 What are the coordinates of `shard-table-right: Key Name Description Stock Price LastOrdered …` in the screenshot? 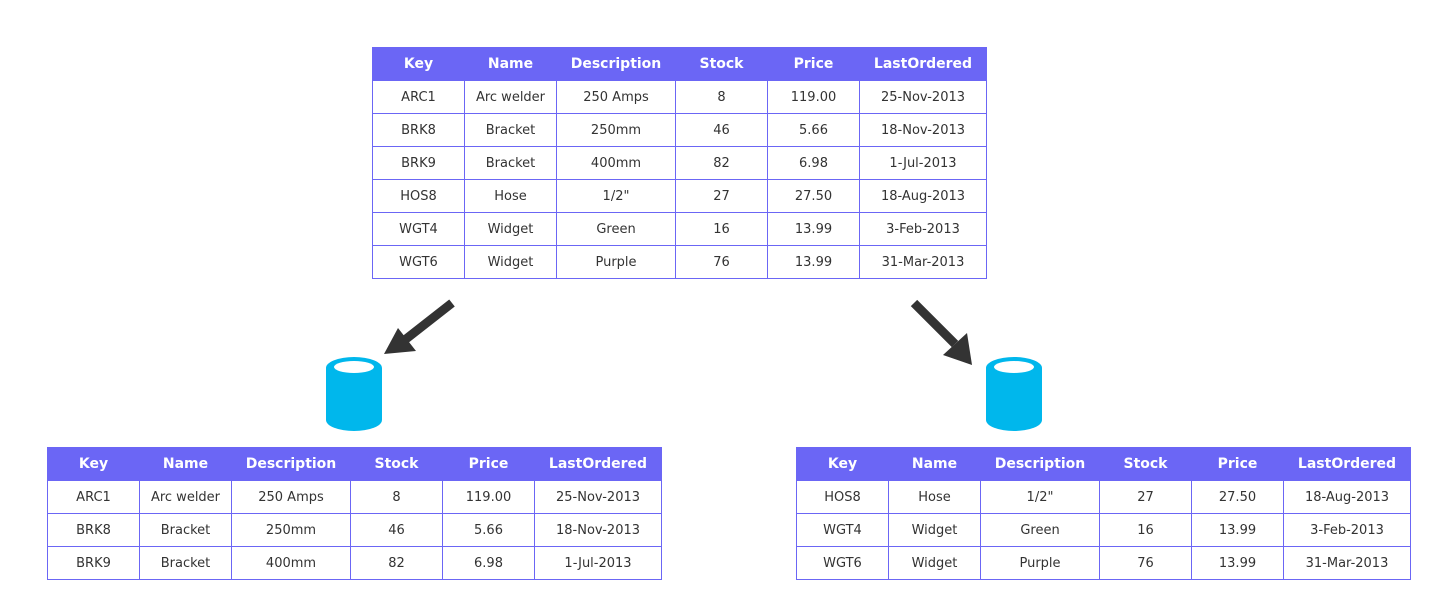 It's located at (1103, 513).